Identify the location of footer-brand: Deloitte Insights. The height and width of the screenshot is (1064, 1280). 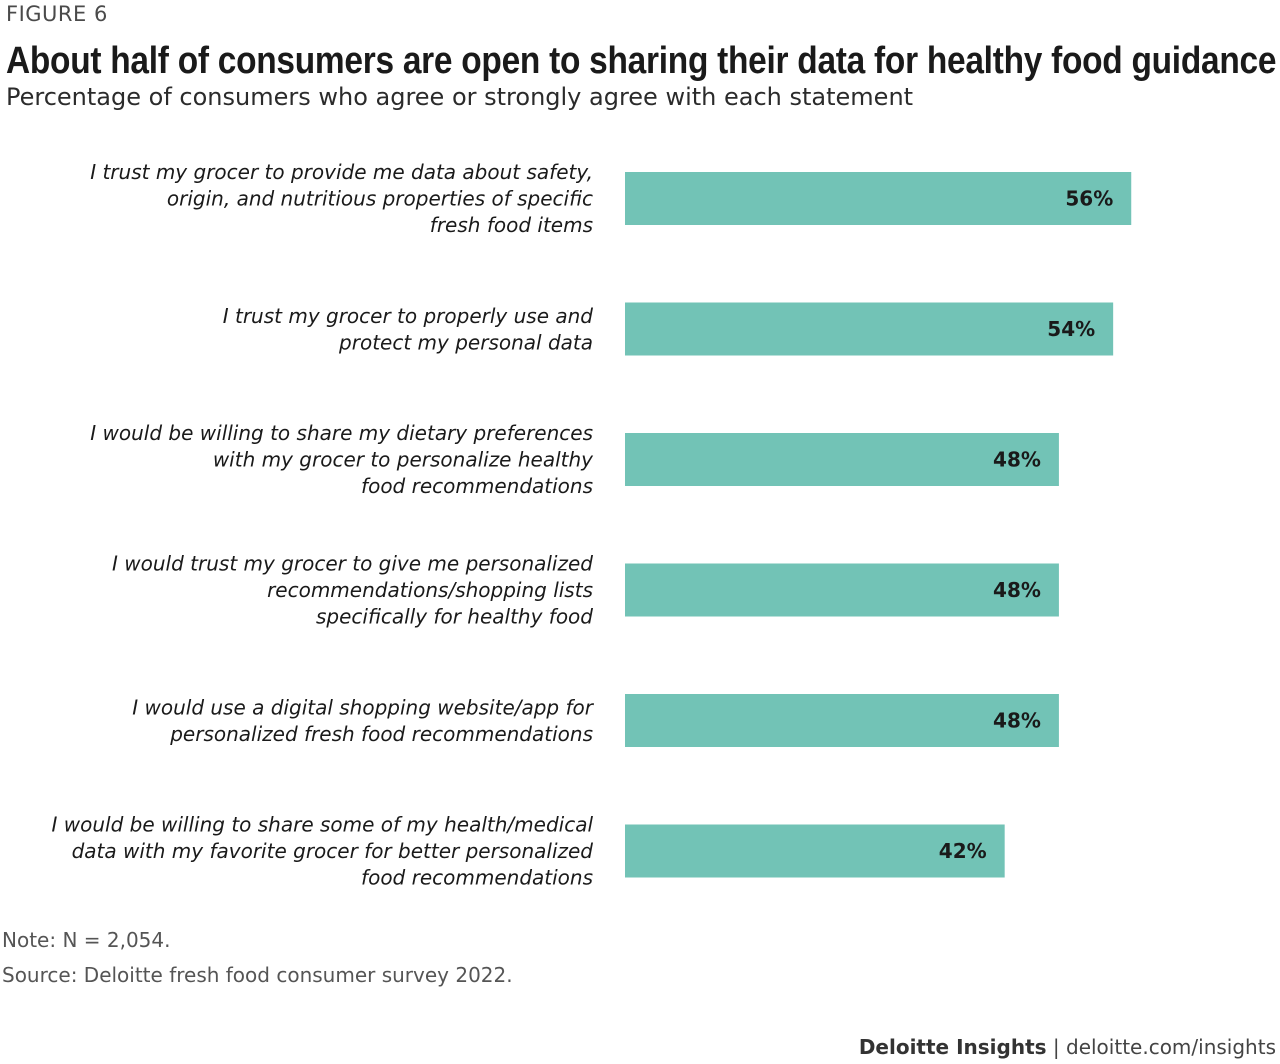
(952, 1047).